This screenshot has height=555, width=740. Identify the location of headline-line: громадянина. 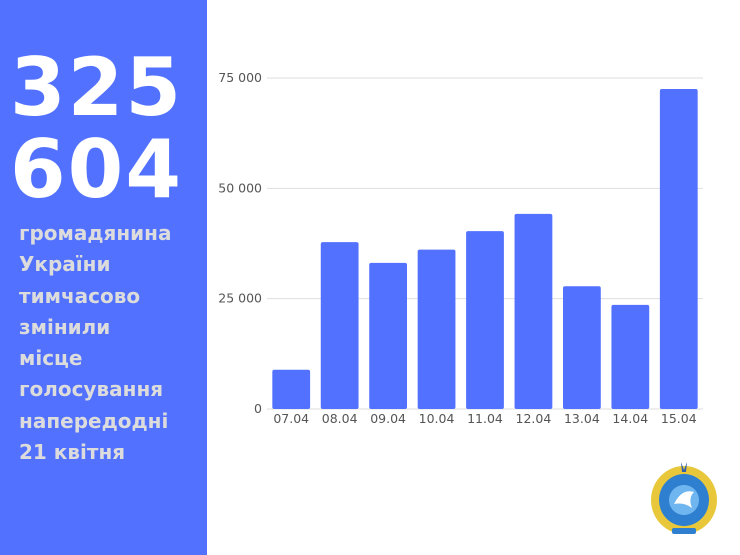
(95, 233).